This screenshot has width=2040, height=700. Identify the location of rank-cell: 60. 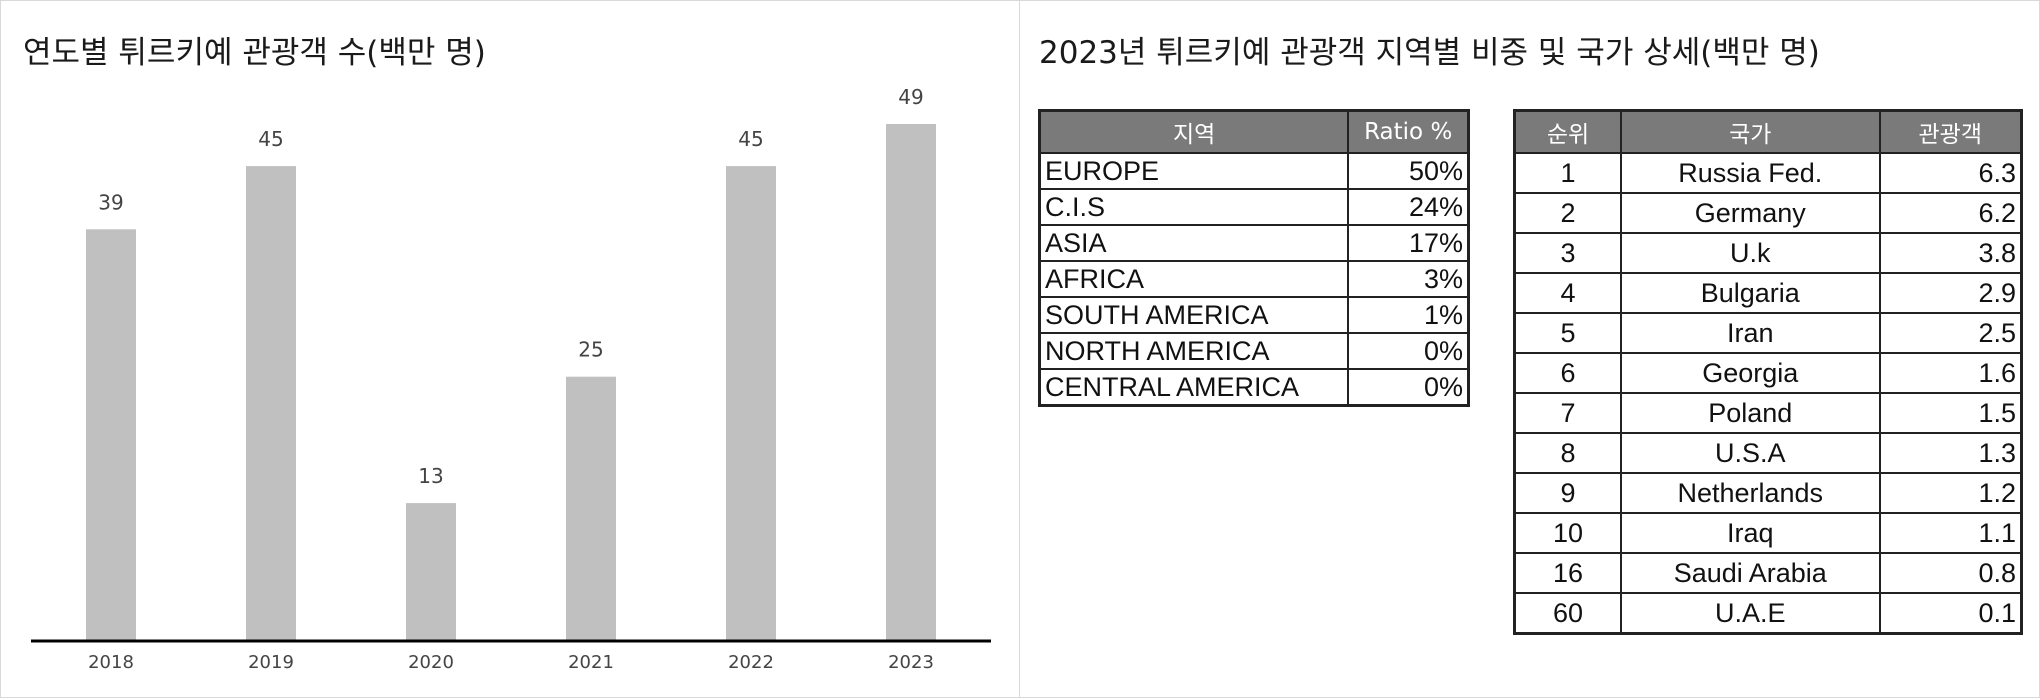
(1567, 613).